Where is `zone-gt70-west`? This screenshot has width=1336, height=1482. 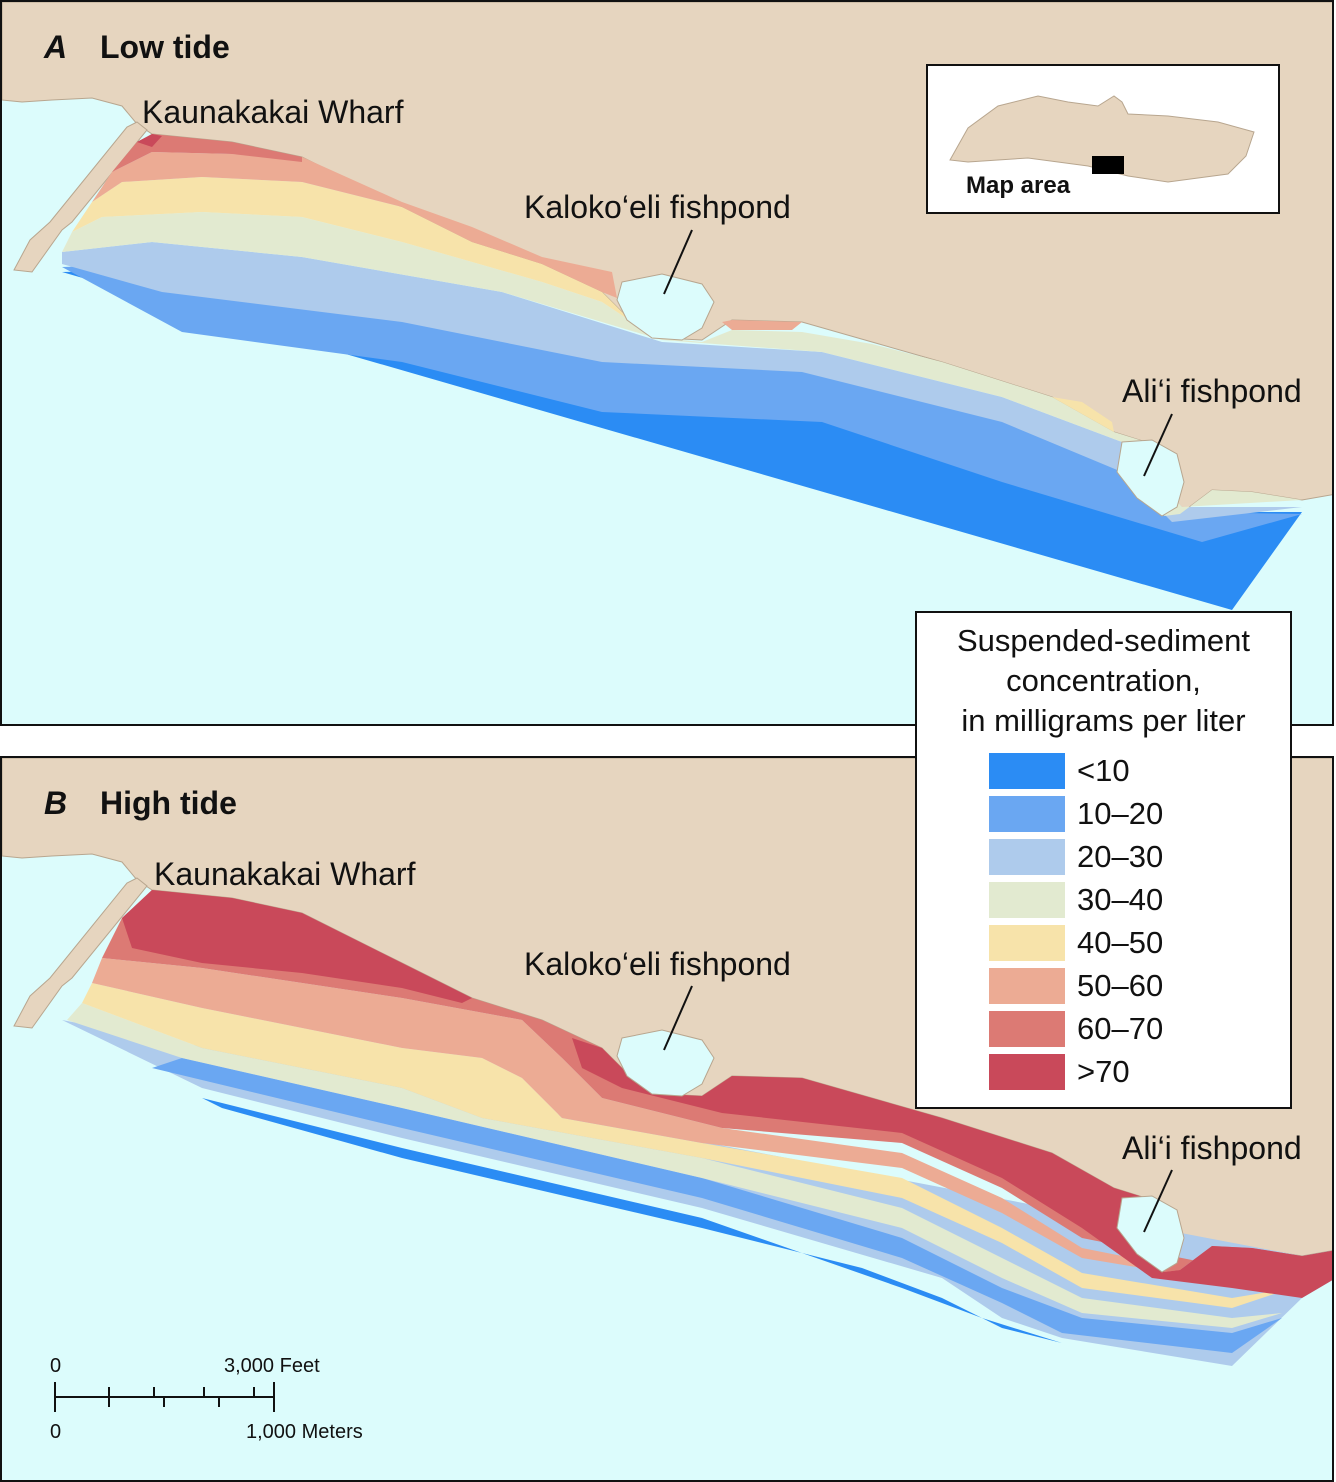
zone-gt70-west is located at coordinates (297, 946).